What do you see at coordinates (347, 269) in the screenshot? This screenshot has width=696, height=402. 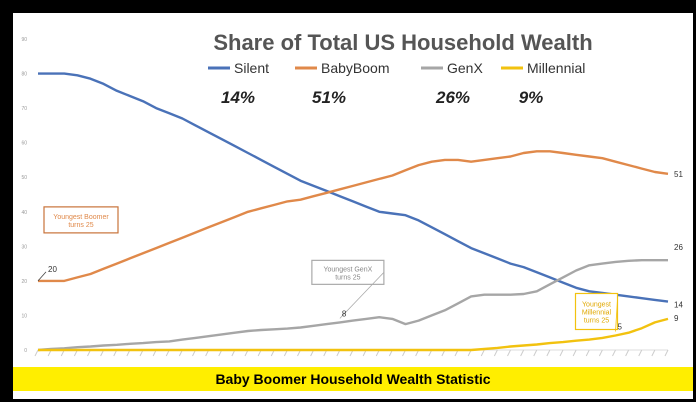 I see `annotation-text-line: Youngest GenX` at bounding box center [347, 269].